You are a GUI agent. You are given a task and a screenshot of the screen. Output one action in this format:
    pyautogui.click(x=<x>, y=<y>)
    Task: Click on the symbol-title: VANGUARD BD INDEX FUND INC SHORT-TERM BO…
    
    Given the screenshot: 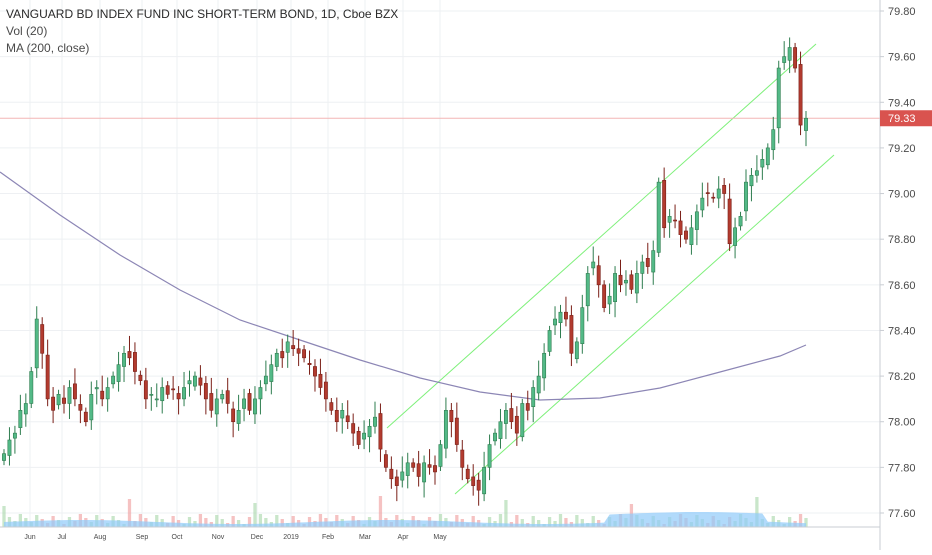 What is the action you would take?
    pyautogui.click(x=202, y=14)
    